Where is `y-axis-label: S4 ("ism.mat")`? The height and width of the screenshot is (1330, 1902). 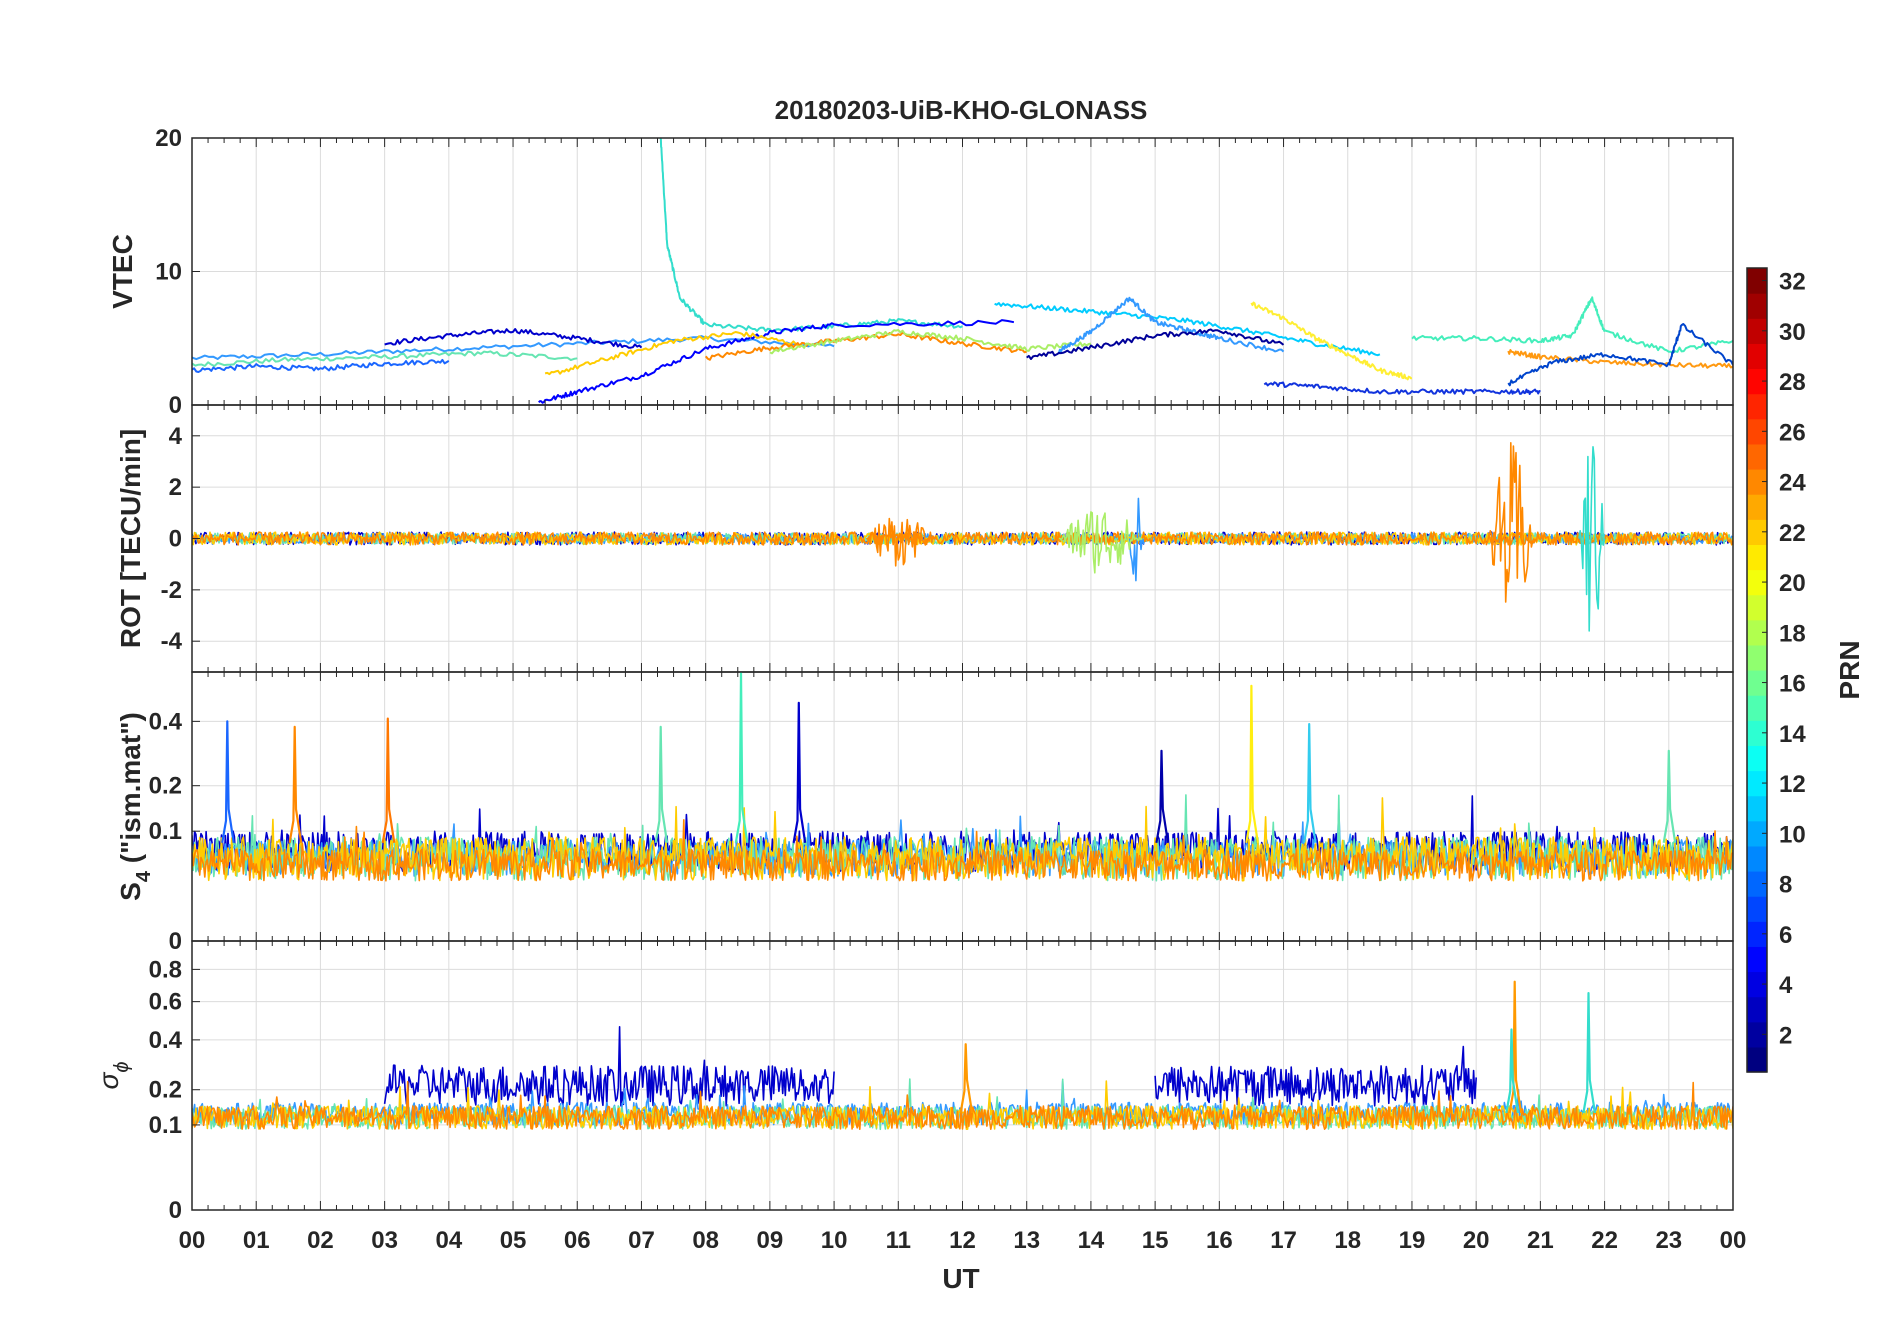 y-axis-label: S4 ("ism.mat") is located at coordinates (135, 806).